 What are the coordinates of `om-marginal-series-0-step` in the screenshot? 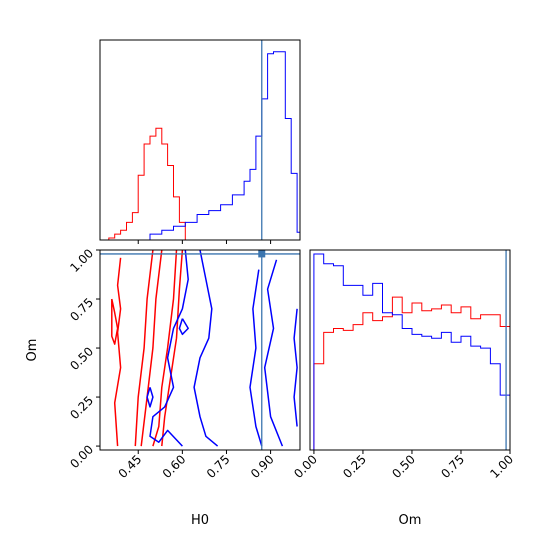 It's located at (412, 373).